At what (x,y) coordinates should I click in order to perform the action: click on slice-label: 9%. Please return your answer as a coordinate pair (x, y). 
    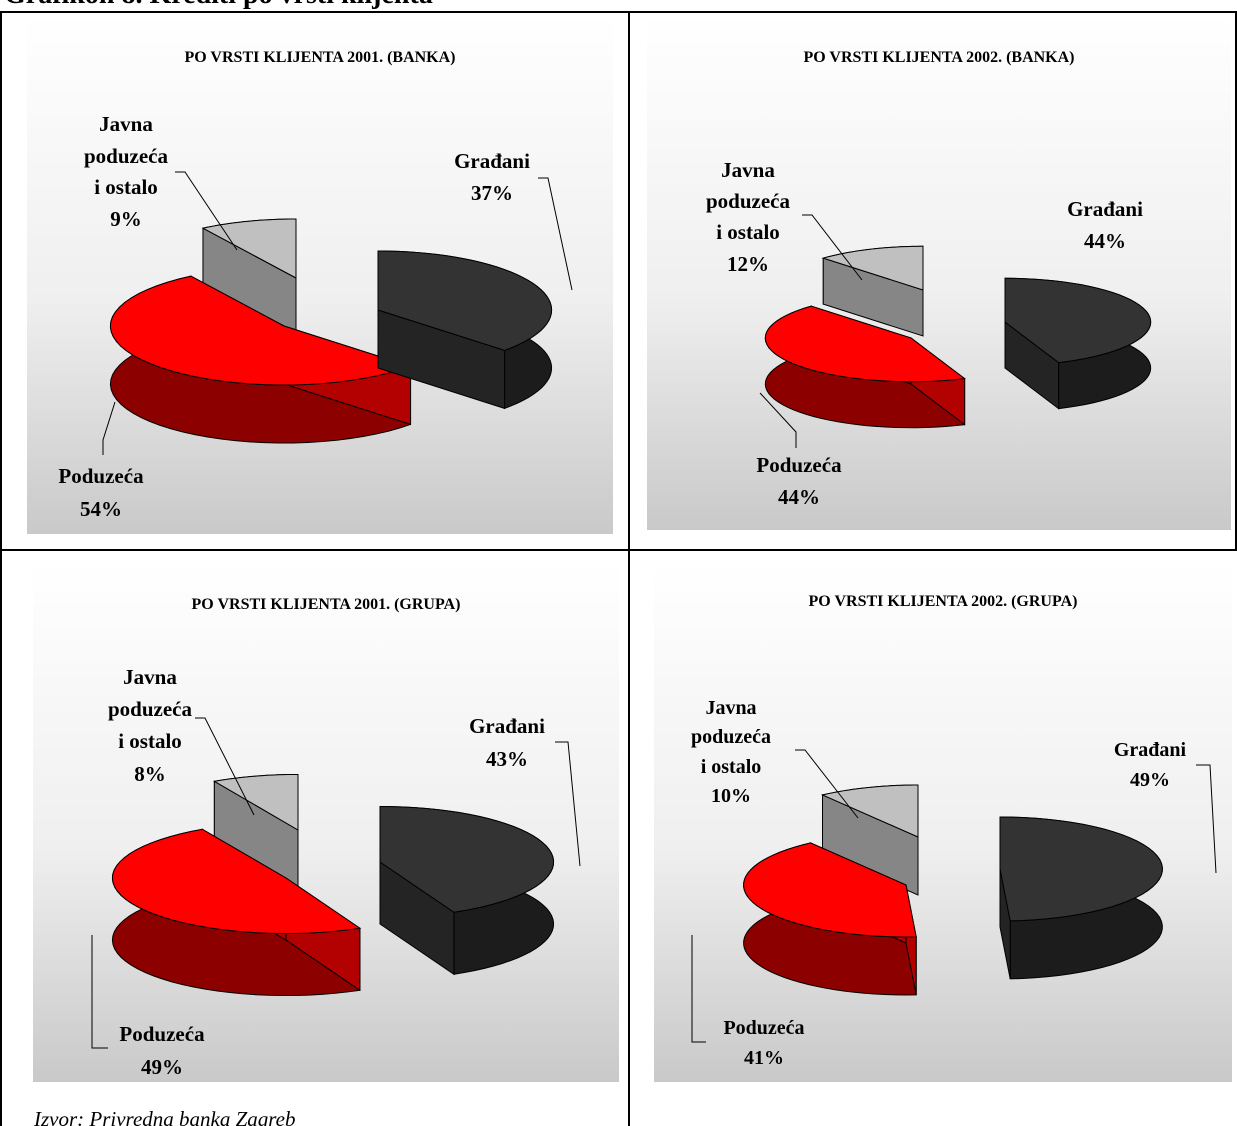
    Looking at the image, I should click on (126, 219).